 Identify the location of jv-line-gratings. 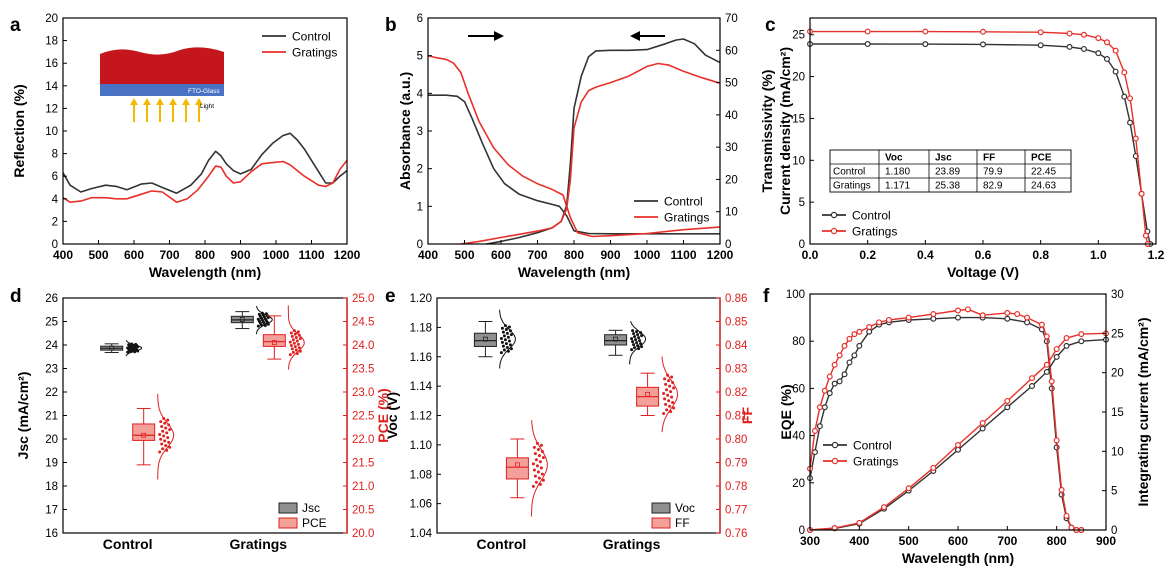
(979, 137).